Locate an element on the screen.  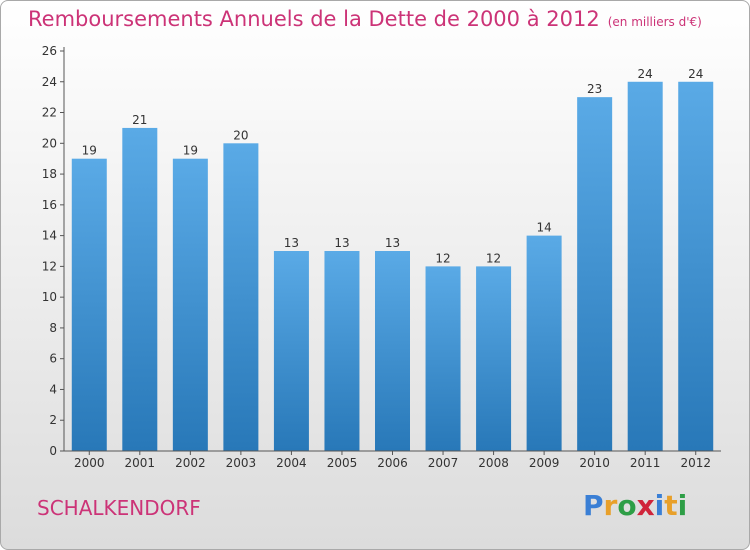
x-tick-label: 2010 is located at coordinates (594, 463).